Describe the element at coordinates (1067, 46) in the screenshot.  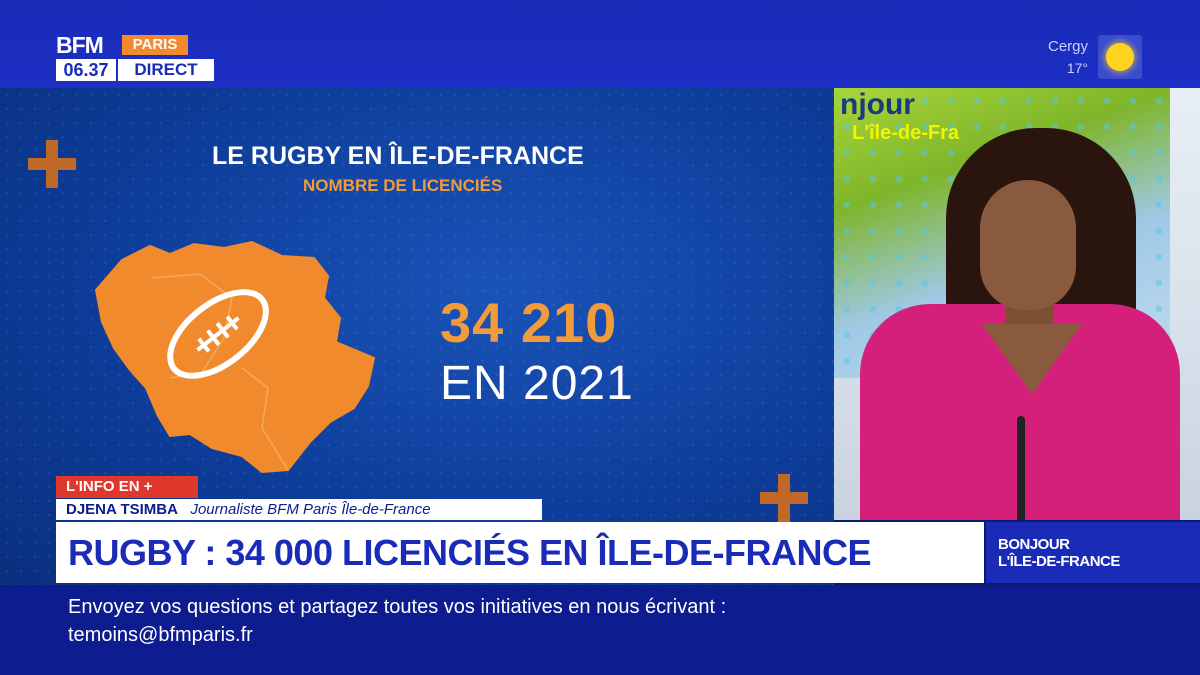
I see `weather-city: Cergy` at that location.